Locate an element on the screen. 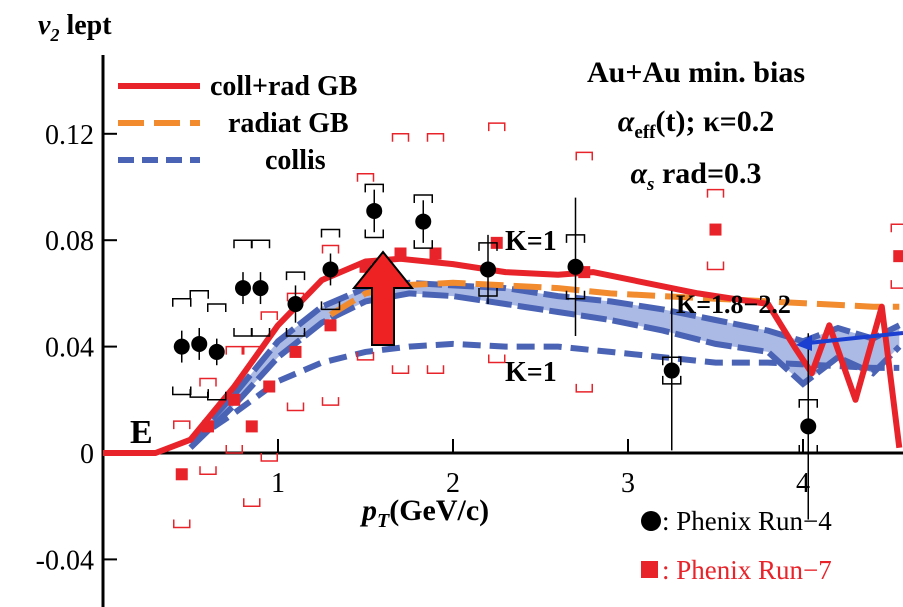  annotation-line-2: αeff(t); κ=0.2 is located at coordinates (696, 124).